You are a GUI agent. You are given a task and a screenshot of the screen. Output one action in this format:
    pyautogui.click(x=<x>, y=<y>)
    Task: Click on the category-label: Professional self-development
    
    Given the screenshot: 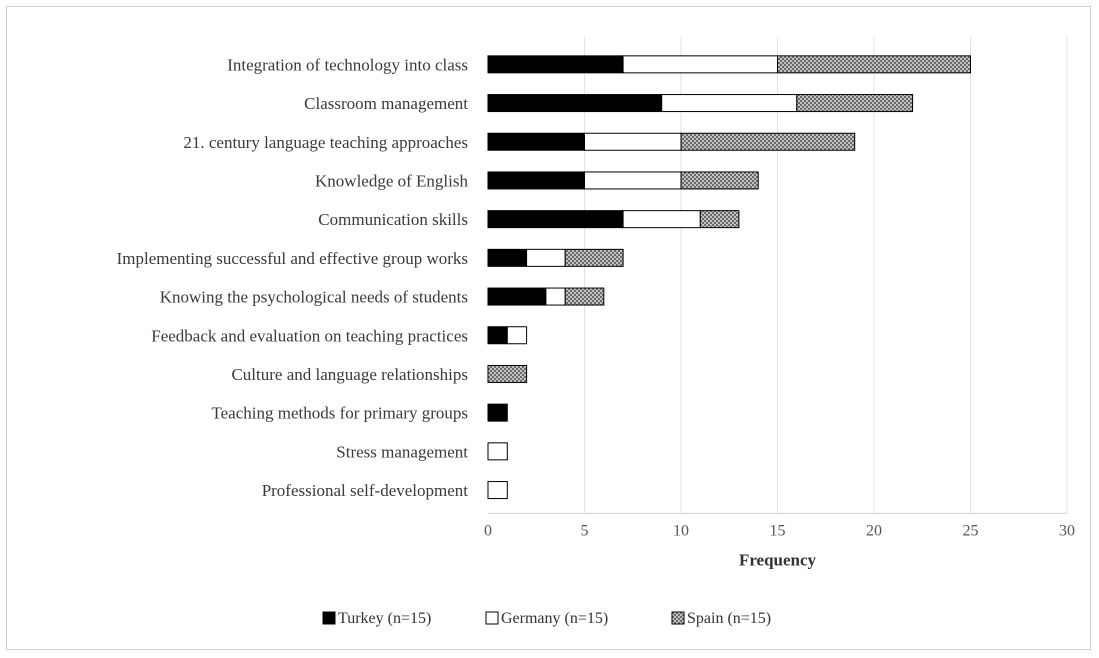 What is the action you would take?
    pyautogui.click(x=365, y=490)
    